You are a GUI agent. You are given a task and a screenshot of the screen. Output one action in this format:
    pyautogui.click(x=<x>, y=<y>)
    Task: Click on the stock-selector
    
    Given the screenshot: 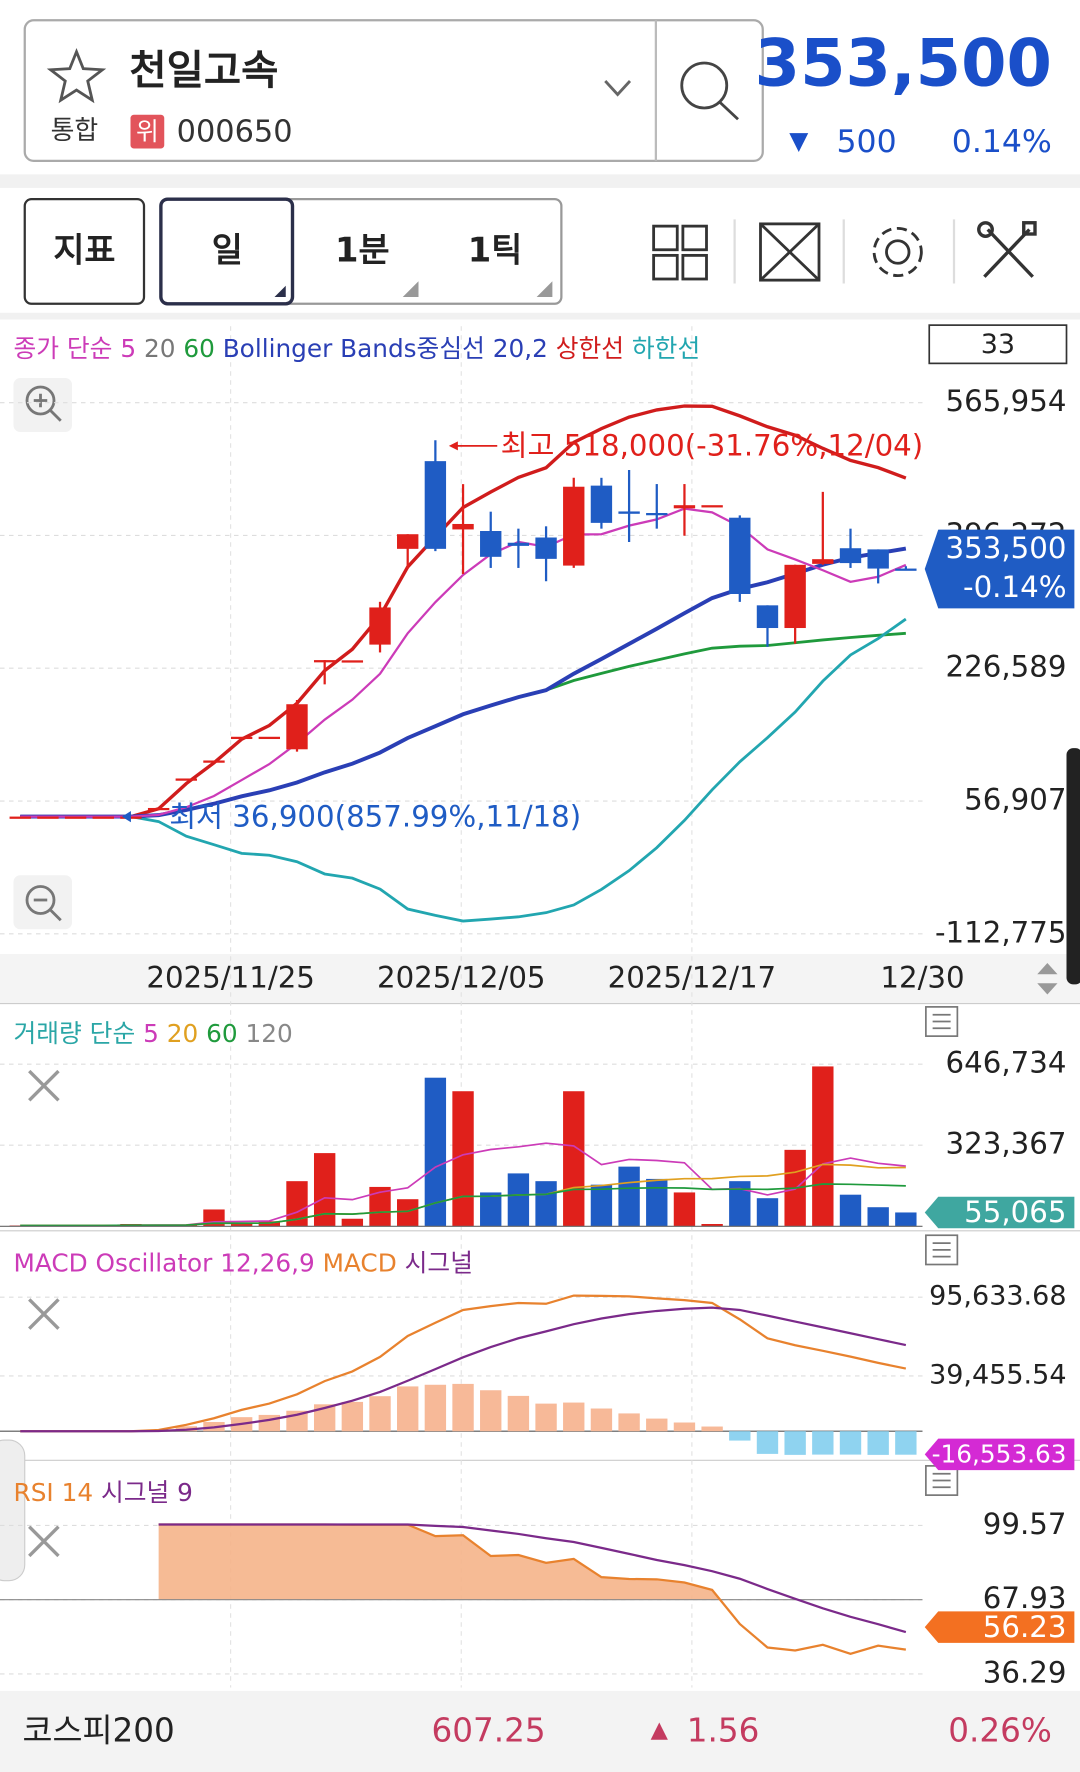 What is the action you would take?
    pyautogui.click(x=393, y=91)
    